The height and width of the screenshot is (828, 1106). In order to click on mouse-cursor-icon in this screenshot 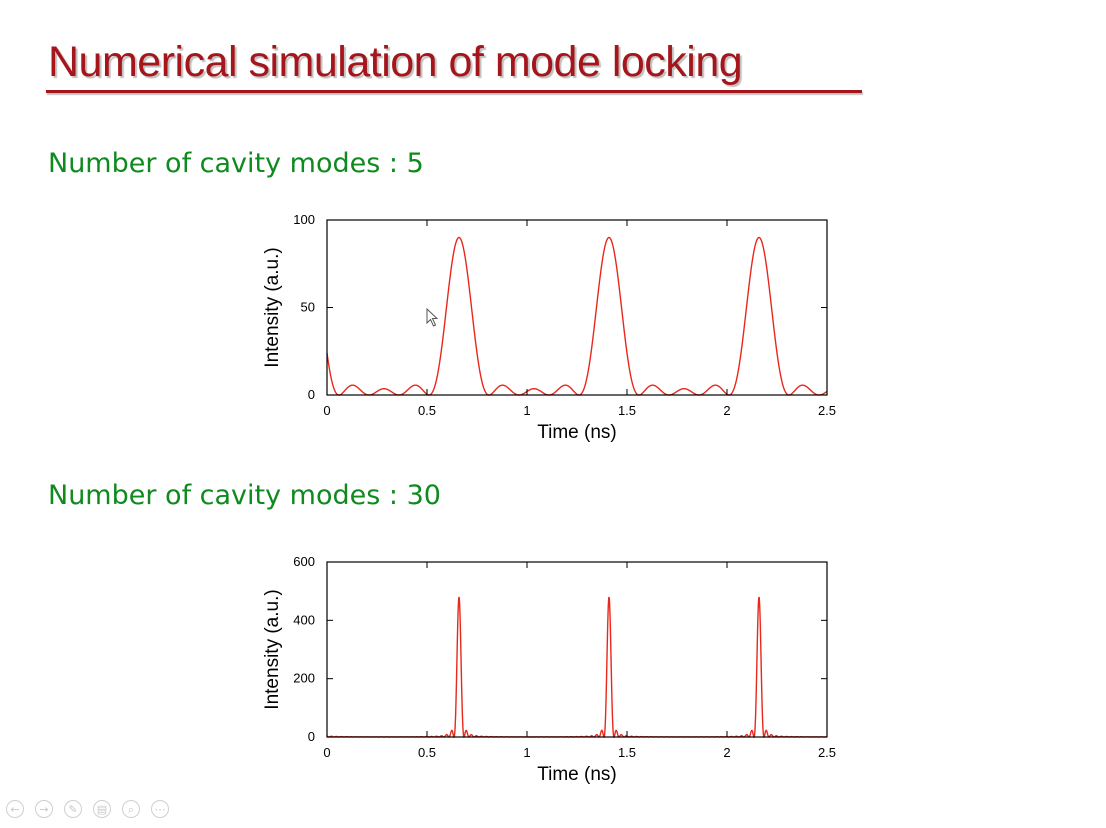, I will do `click(432, 317)`.